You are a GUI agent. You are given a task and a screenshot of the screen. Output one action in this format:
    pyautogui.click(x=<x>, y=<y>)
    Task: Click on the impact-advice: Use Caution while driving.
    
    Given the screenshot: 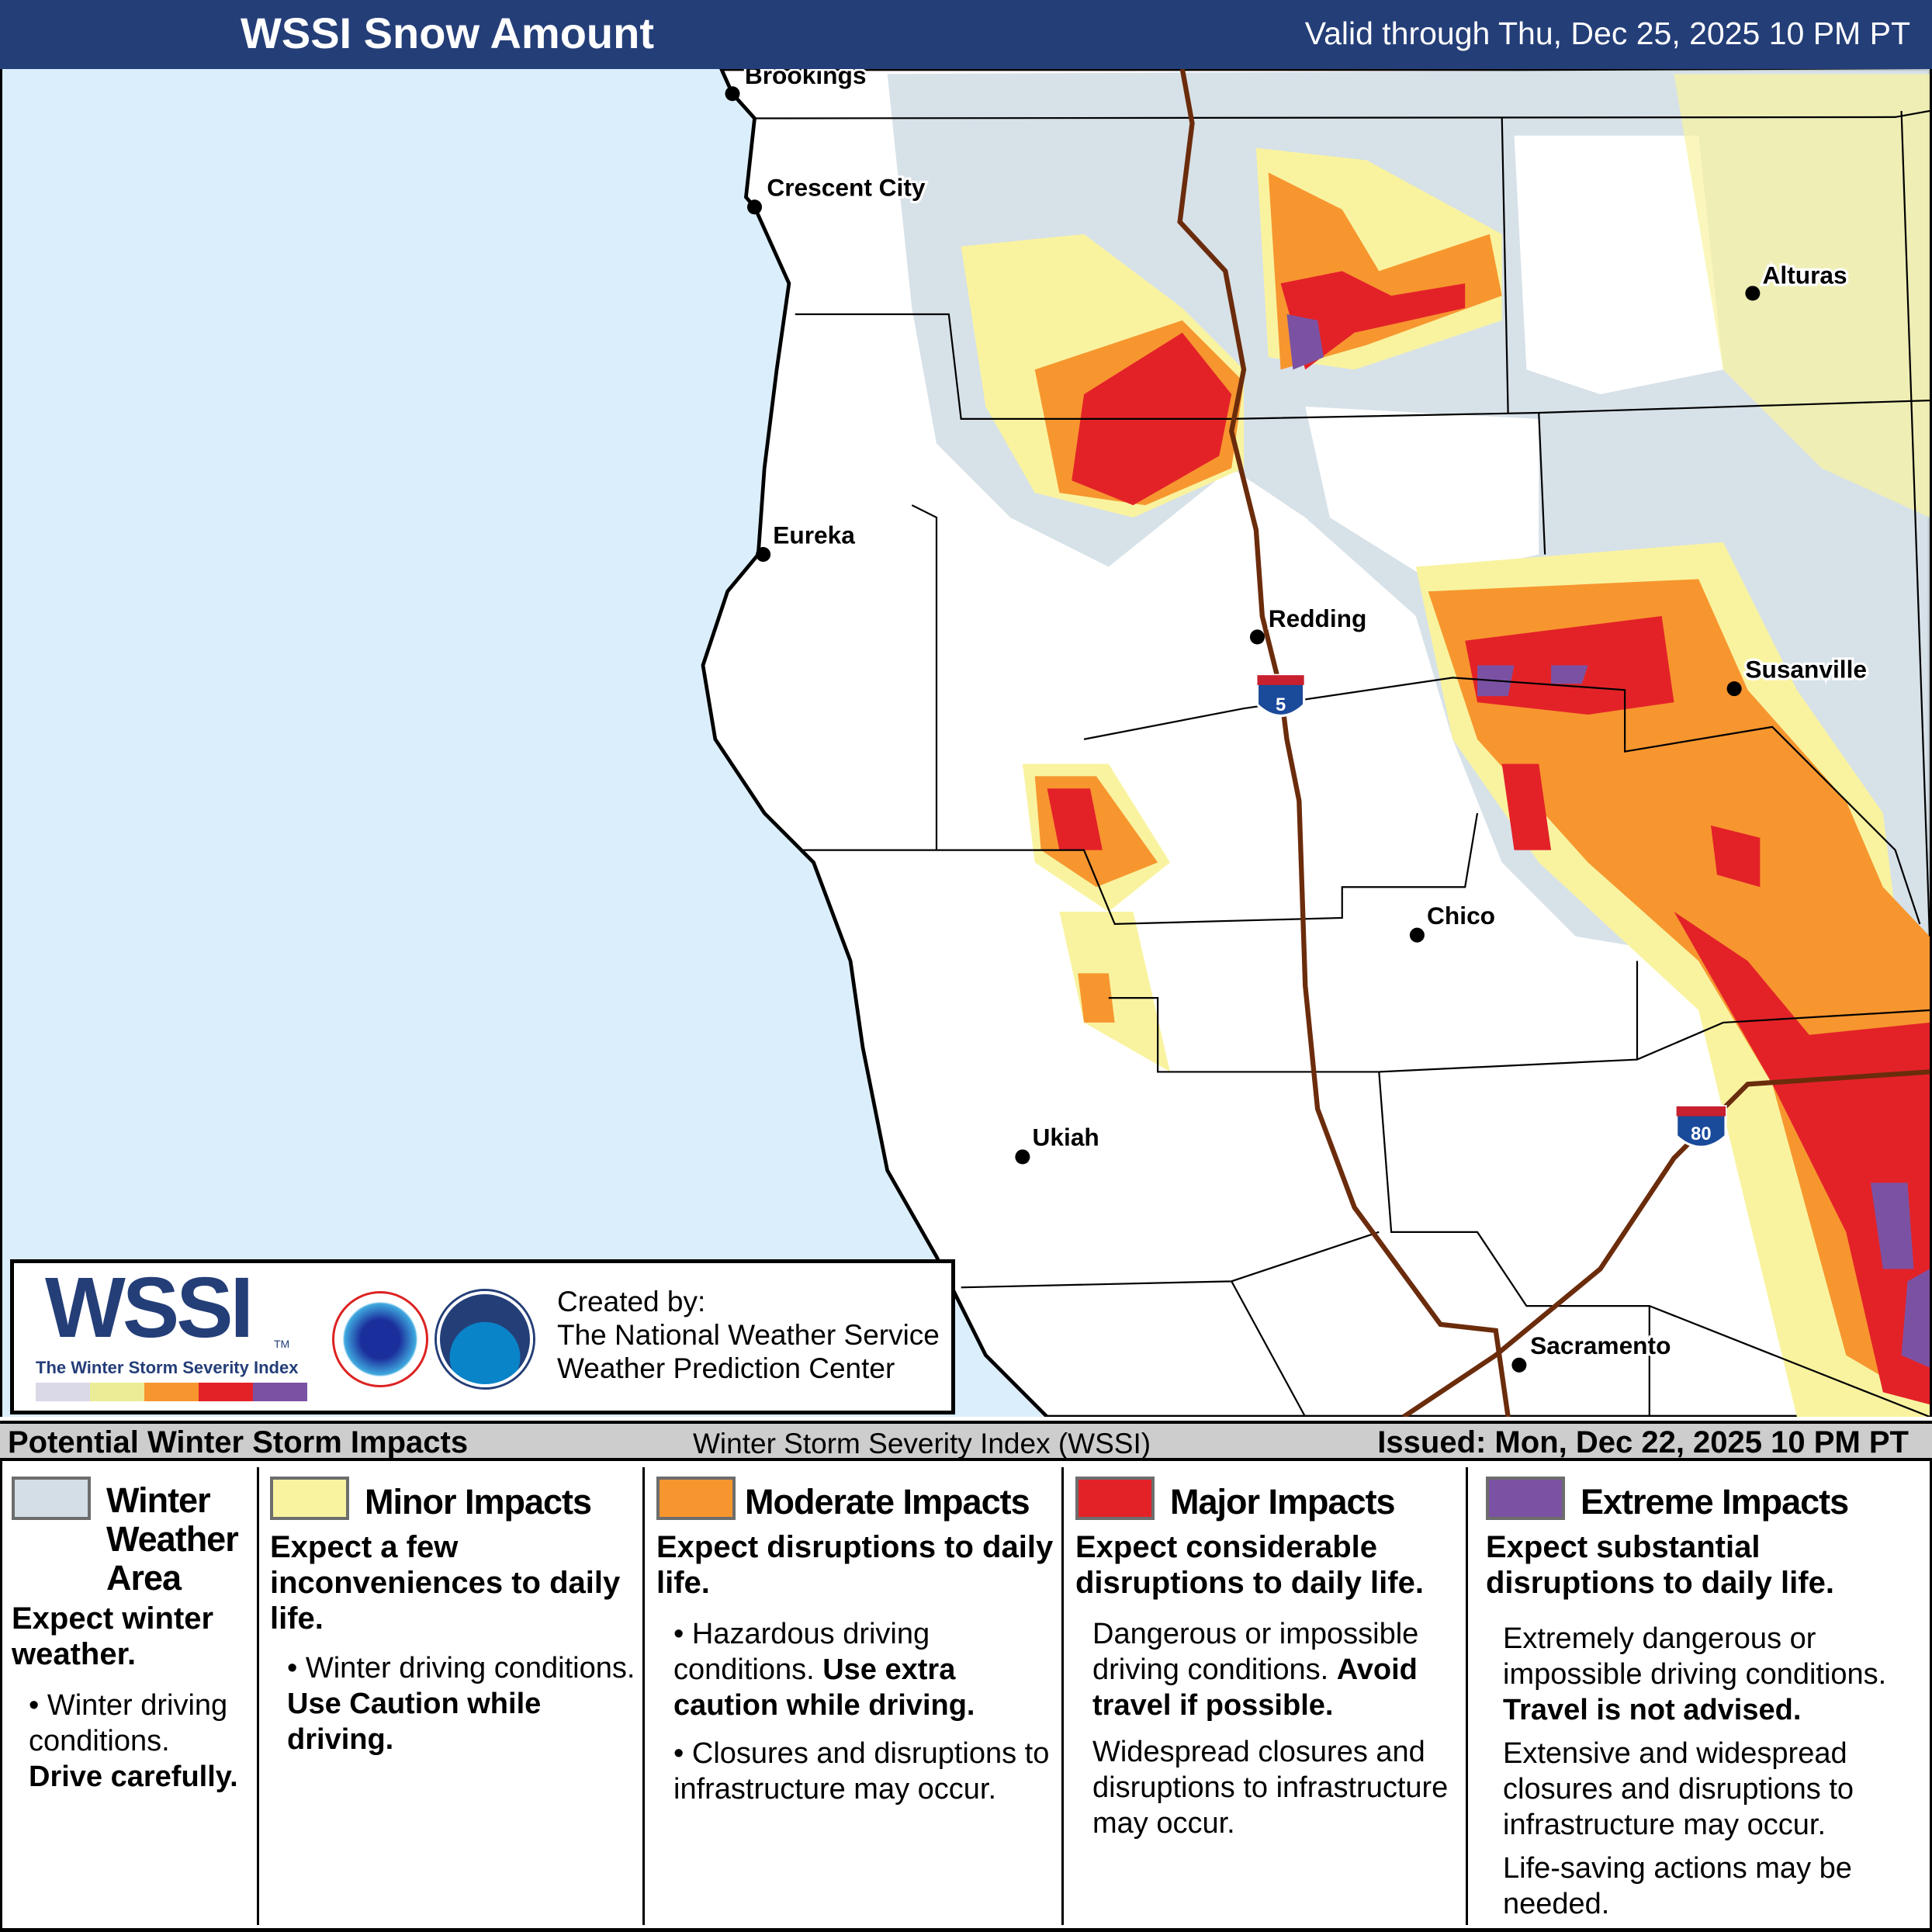 What is the action you would take?
    pyautogui.click(x=414, y=1722)
    